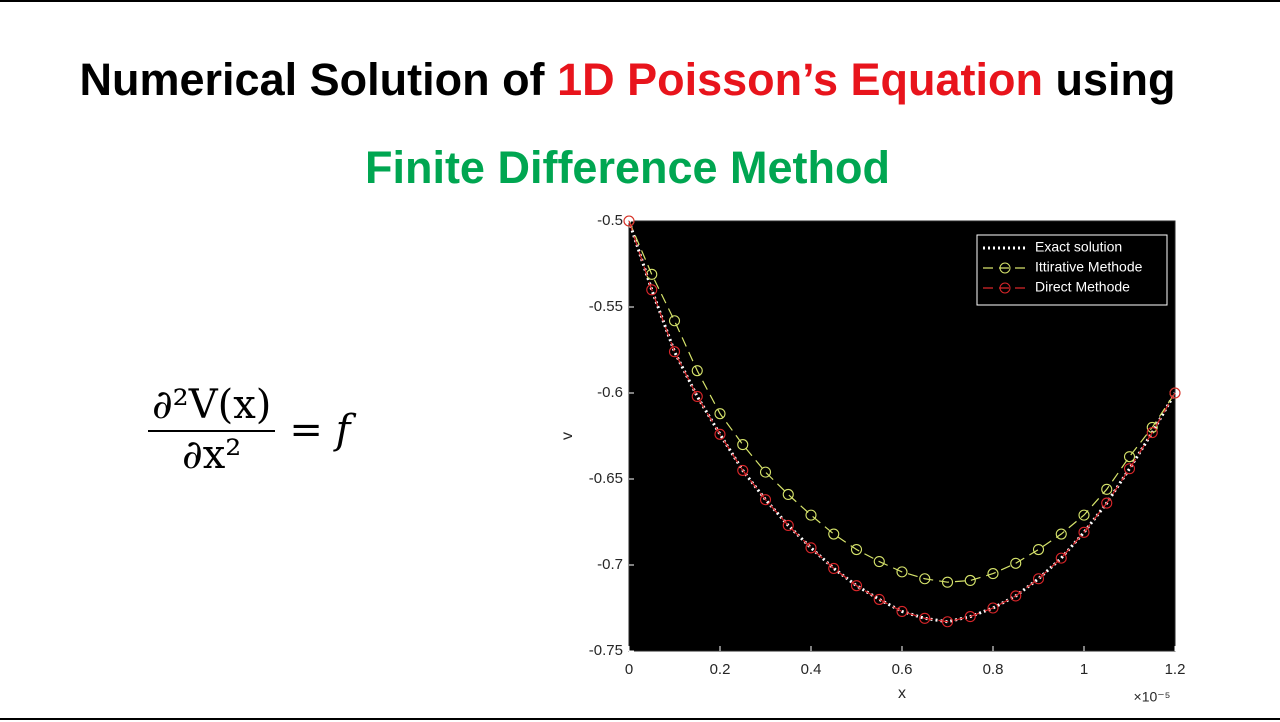 The width and height of the screenshot is (1280, 722). Describe the element at coordinates (902, 669) in the screenshot. I see `x-tick-label: 0.6` at that location.